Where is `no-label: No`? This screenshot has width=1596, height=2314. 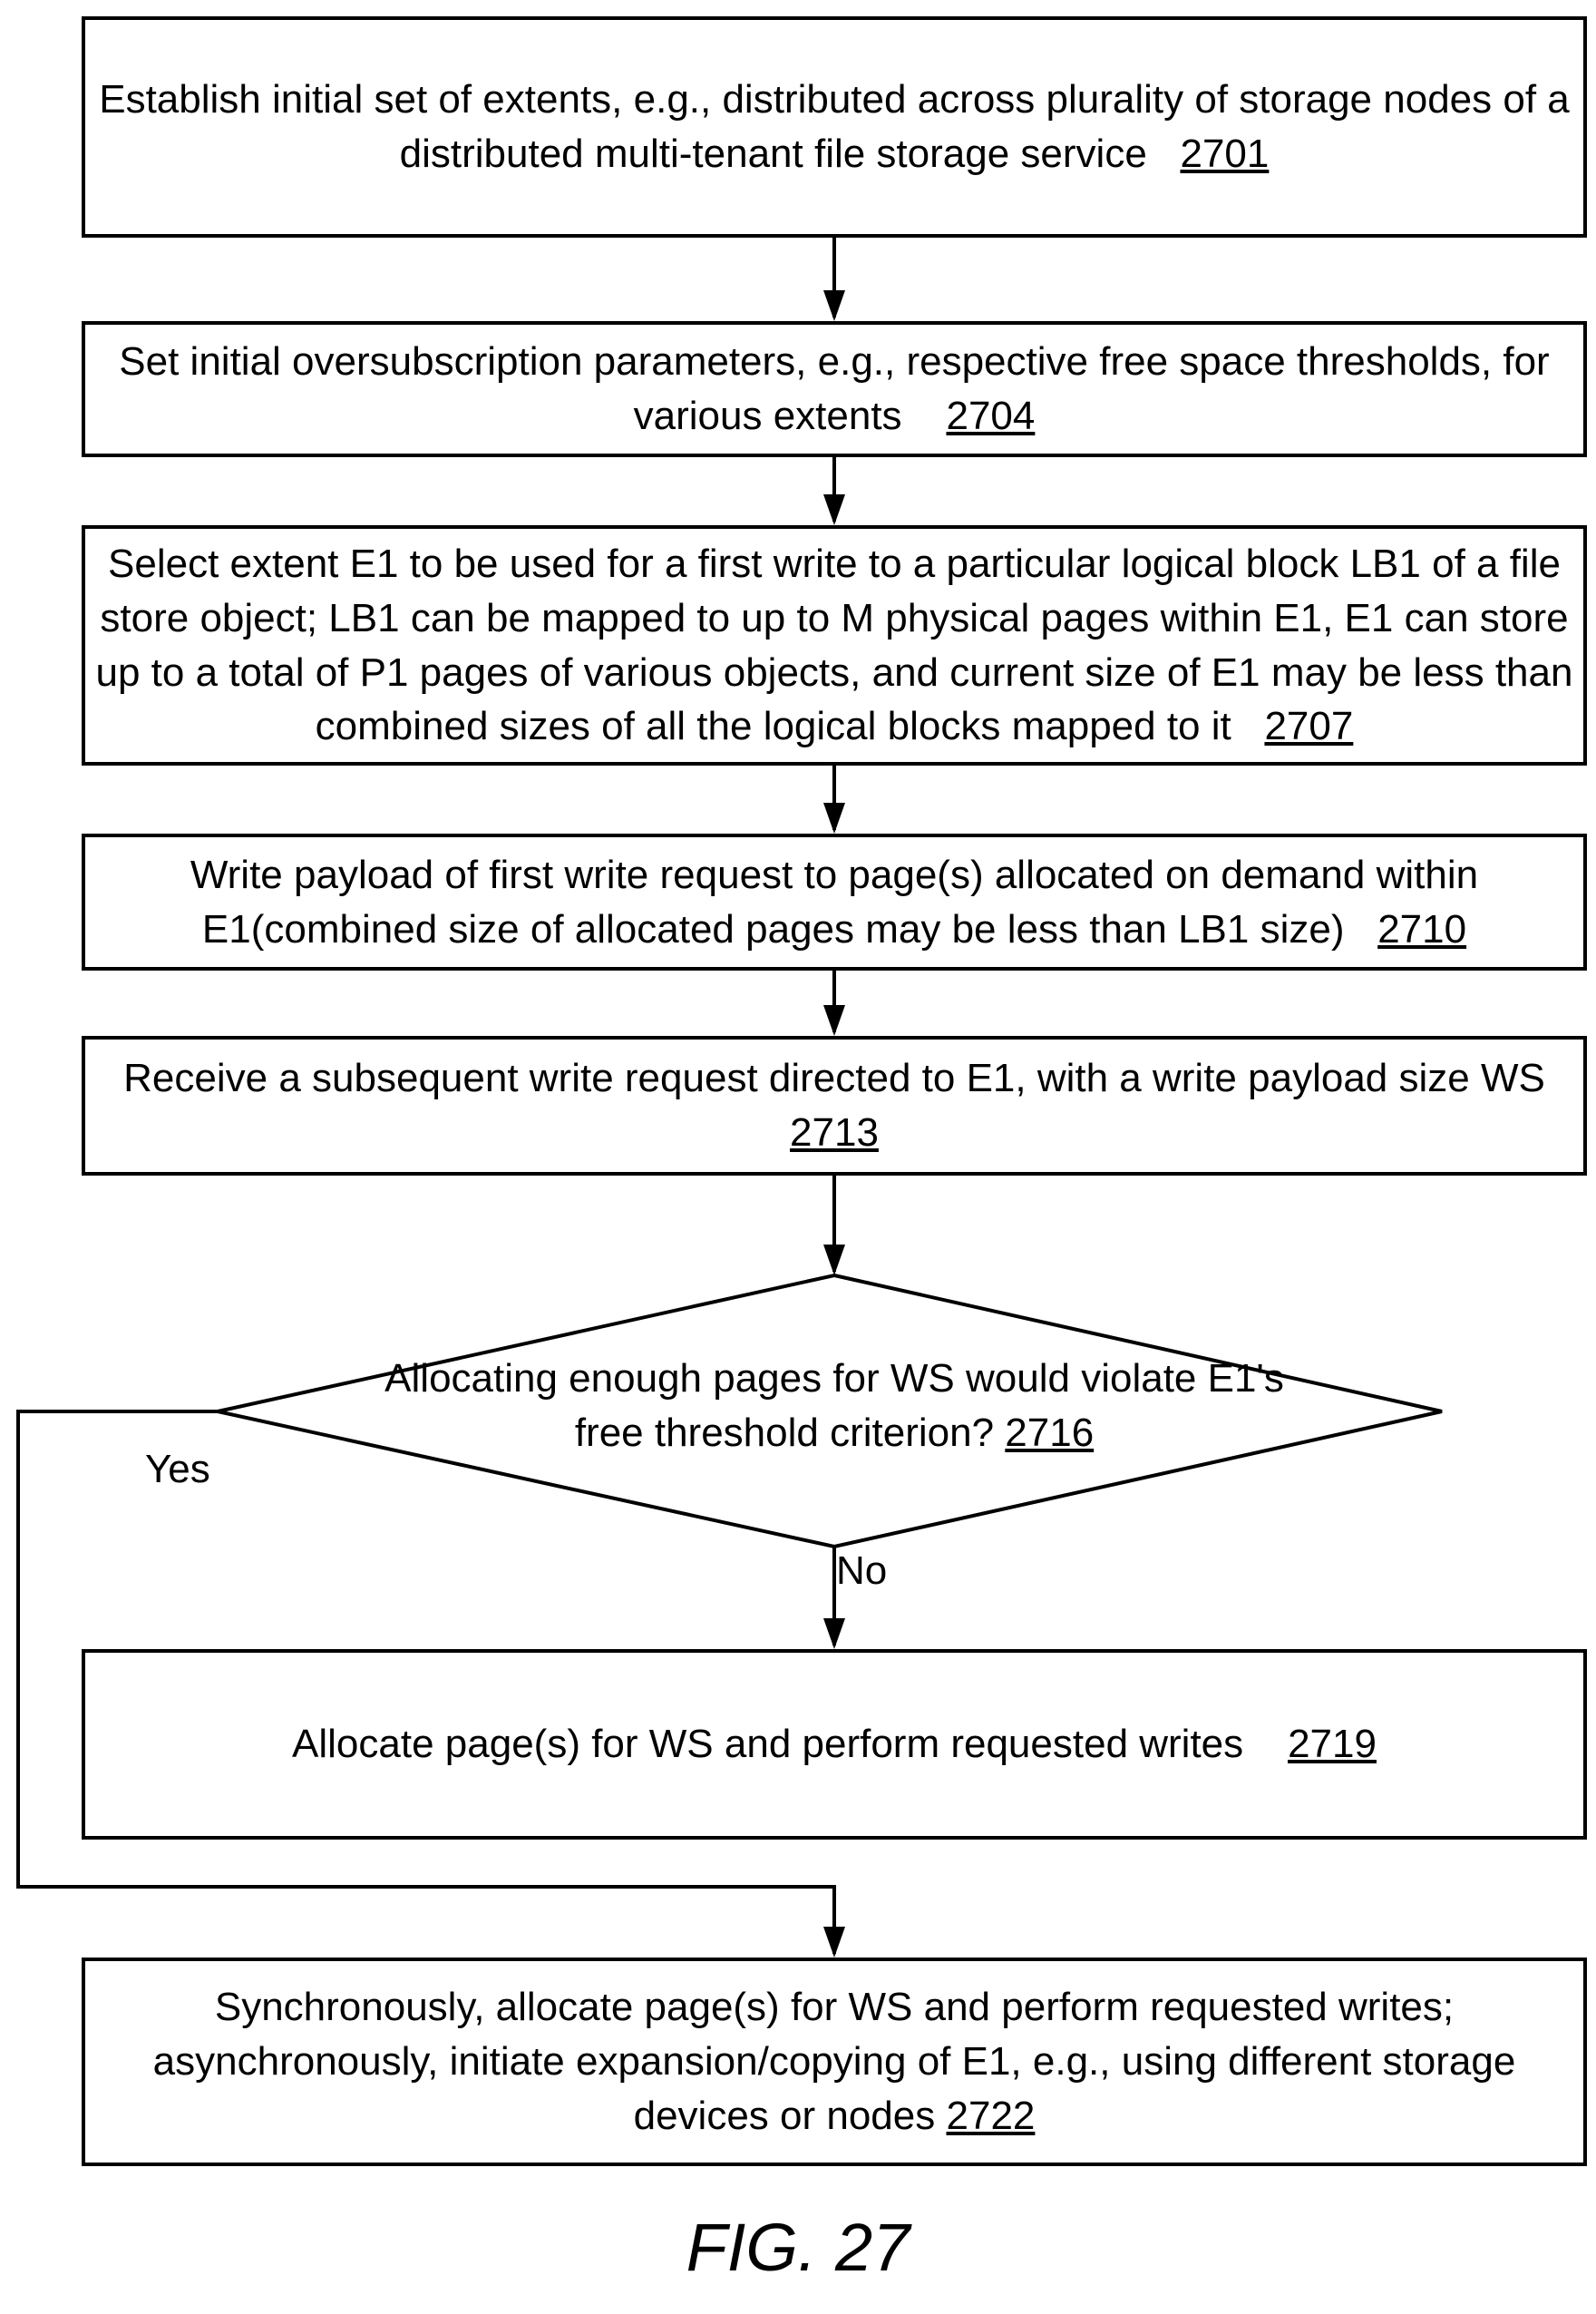
no-label: No is located at coordinates (861, 1571).